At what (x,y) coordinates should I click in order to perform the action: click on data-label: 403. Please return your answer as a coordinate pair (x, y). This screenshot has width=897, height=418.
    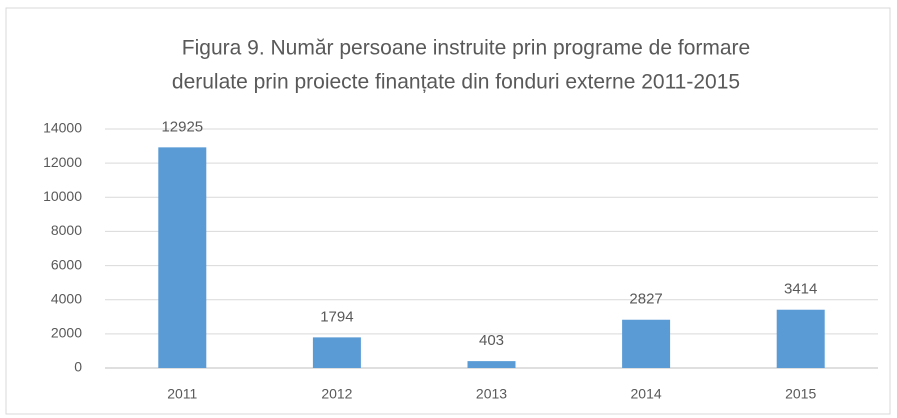
    Looking at the image, I should click on (491, 340).